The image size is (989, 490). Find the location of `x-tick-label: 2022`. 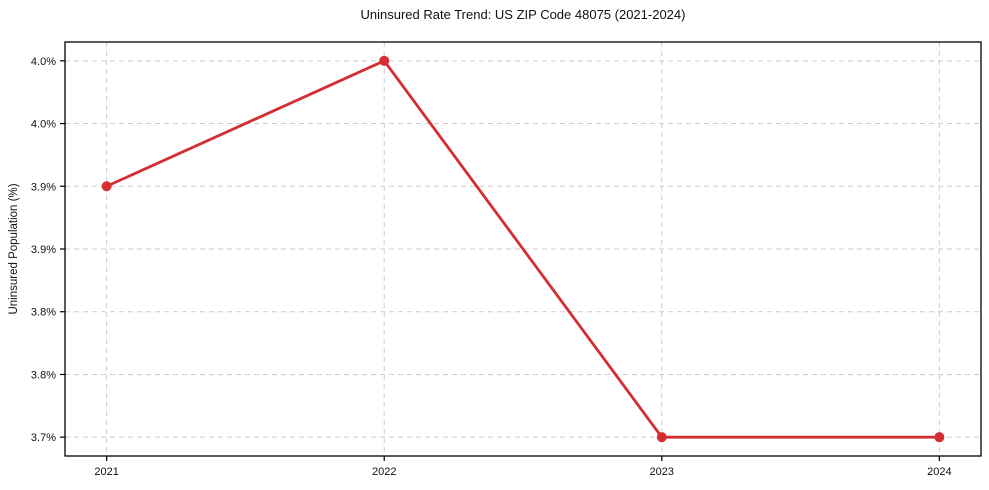

x-tick-label: 2022 is located at coordinates (384, 472).